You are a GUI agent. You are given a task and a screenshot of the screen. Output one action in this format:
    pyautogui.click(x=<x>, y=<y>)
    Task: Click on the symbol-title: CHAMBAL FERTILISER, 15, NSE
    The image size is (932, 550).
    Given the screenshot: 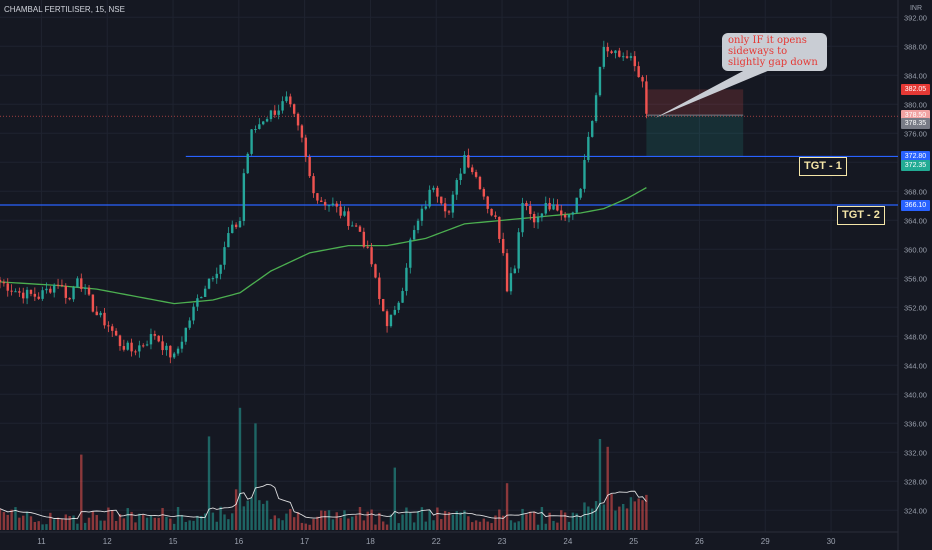 What is the action you would take?
    pyautogui.click(x=64, y=9)
    